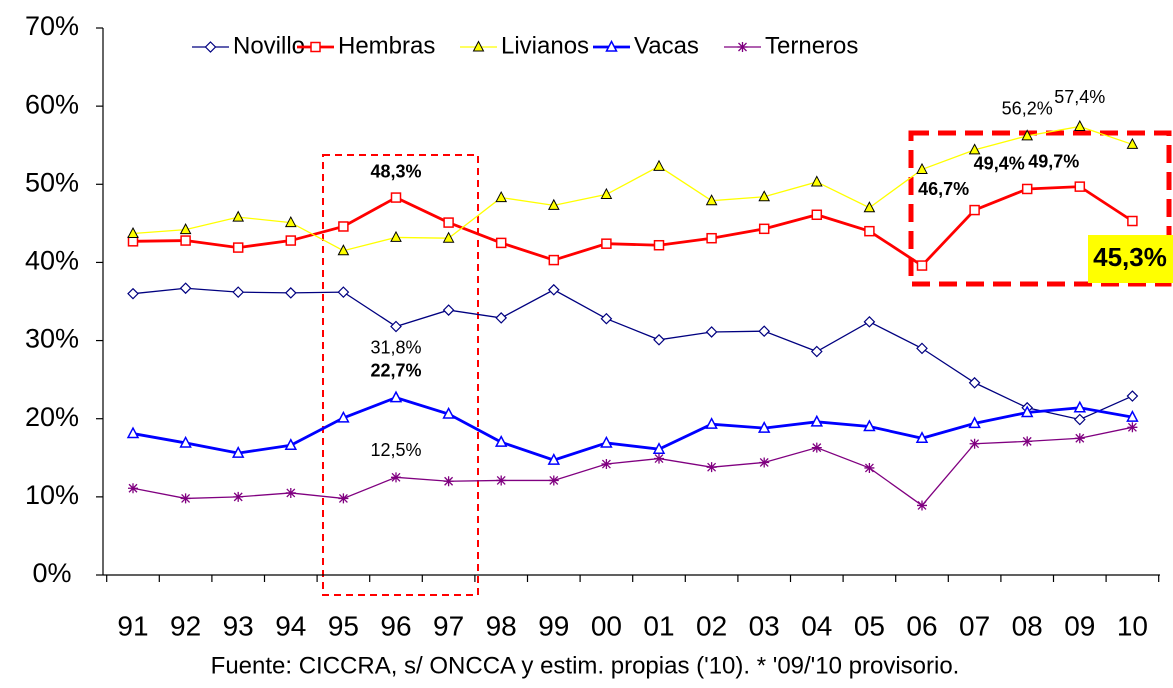  Describe the element at coordinates (545, 45) in the screenshot. I see `legend-label: Livianos` at that location.